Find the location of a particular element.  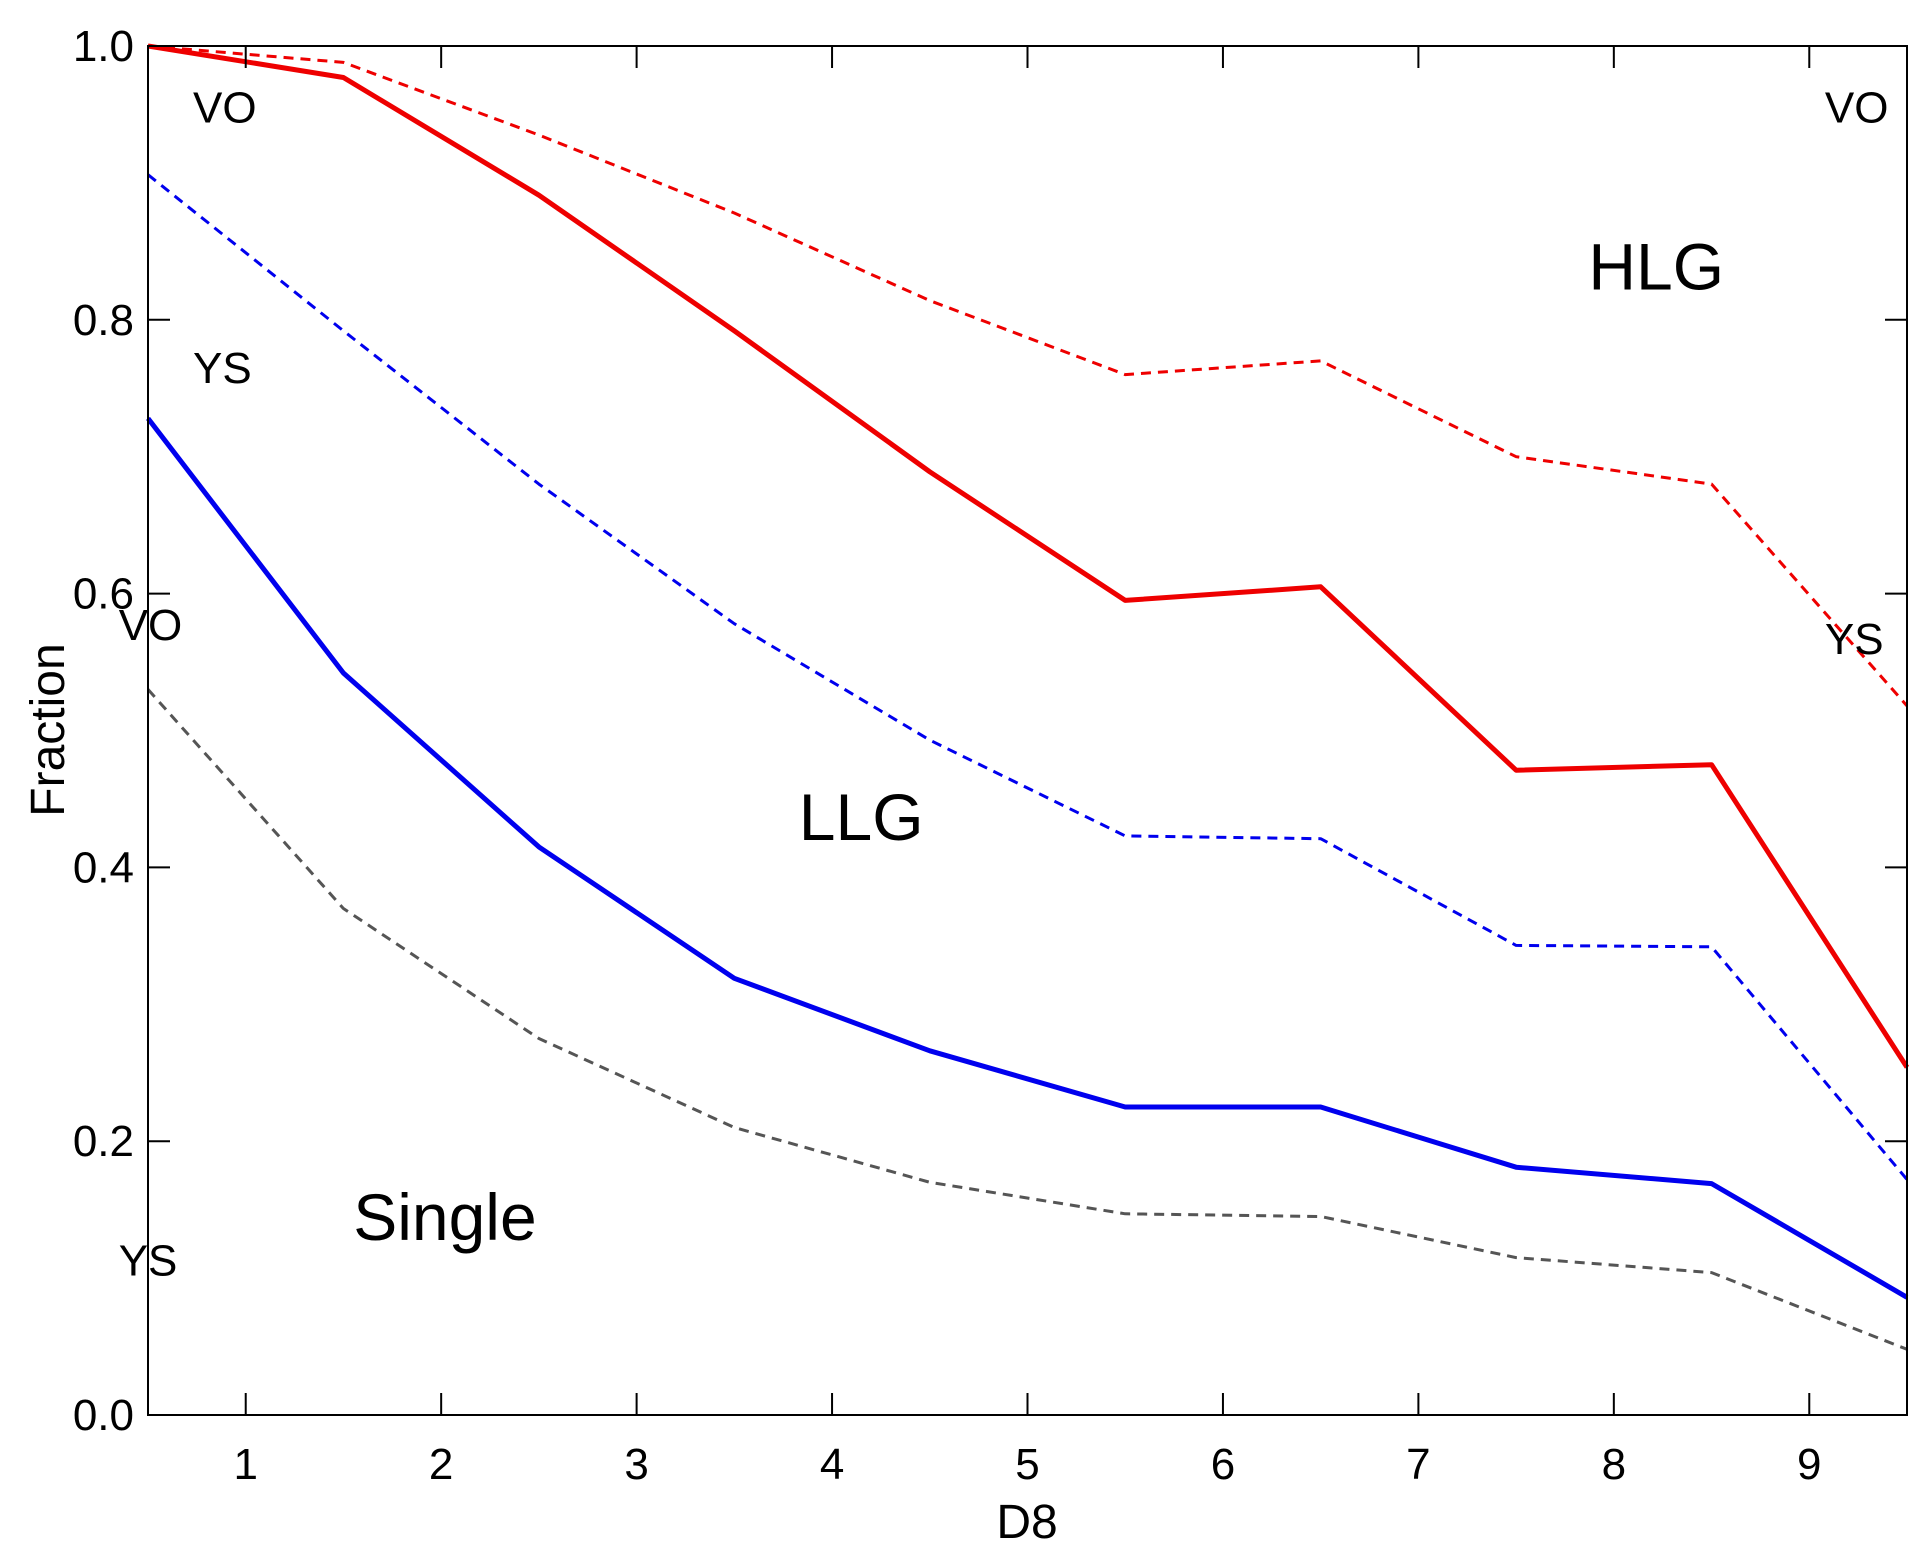

y-axis-title: Fraction is located at coordinates (48, 729).